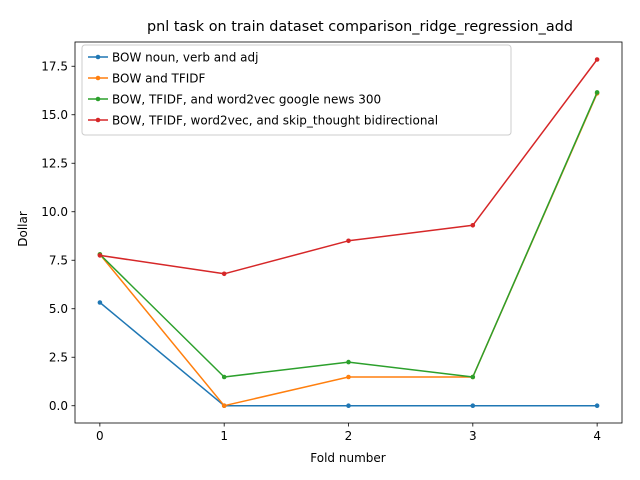  I want to click on x-axis-label: Fold number, so click(347, 458).